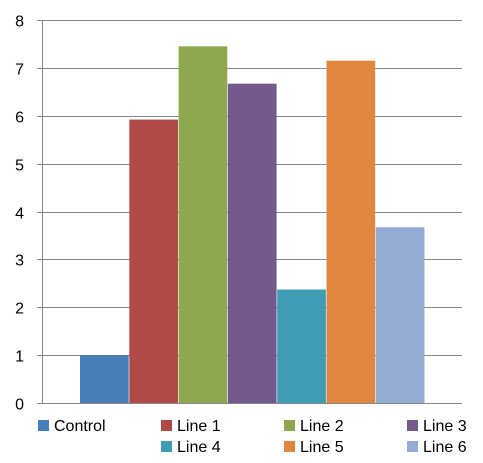 The height and width of the screenshot is (463, 483). I want to click on legend-label: Line 6, so click(445, 447).